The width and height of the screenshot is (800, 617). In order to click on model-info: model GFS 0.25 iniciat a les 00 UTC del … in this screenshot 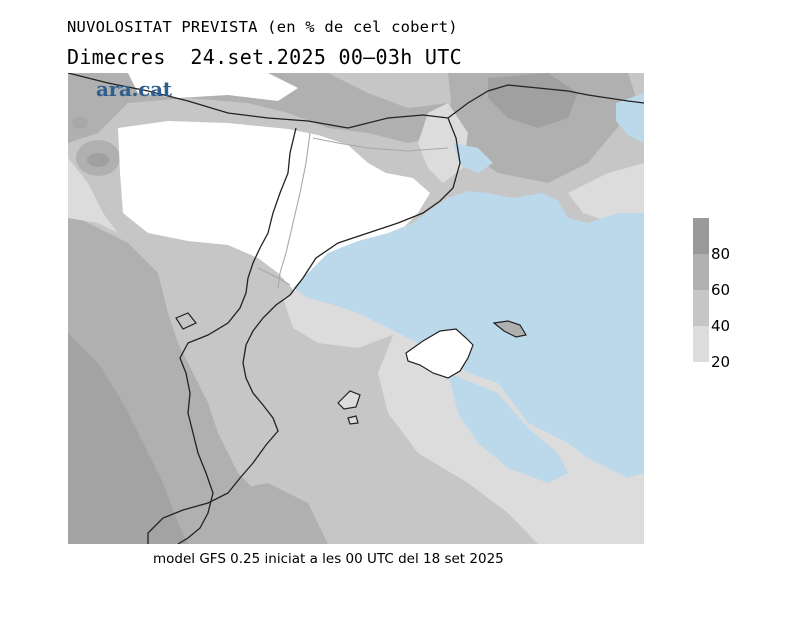, I will do `click(328, 559)`.